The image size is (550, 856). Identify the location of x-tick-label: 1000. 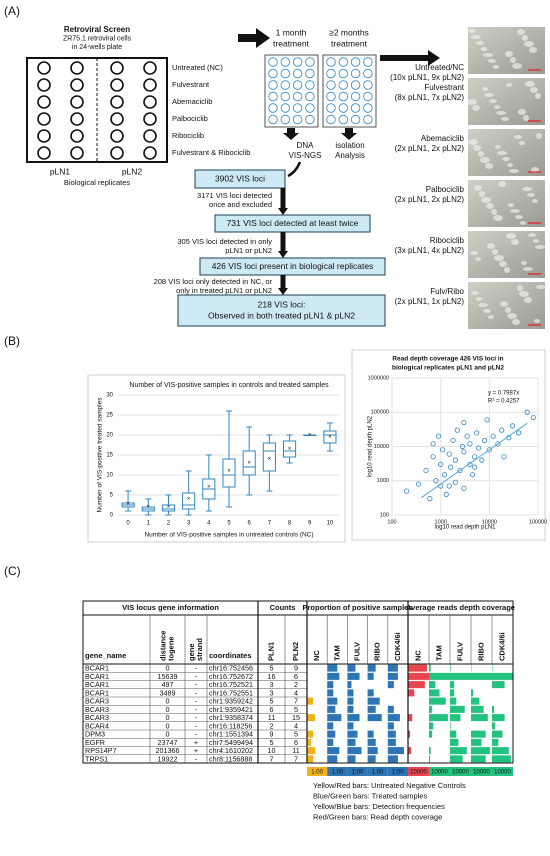
(441, 522).